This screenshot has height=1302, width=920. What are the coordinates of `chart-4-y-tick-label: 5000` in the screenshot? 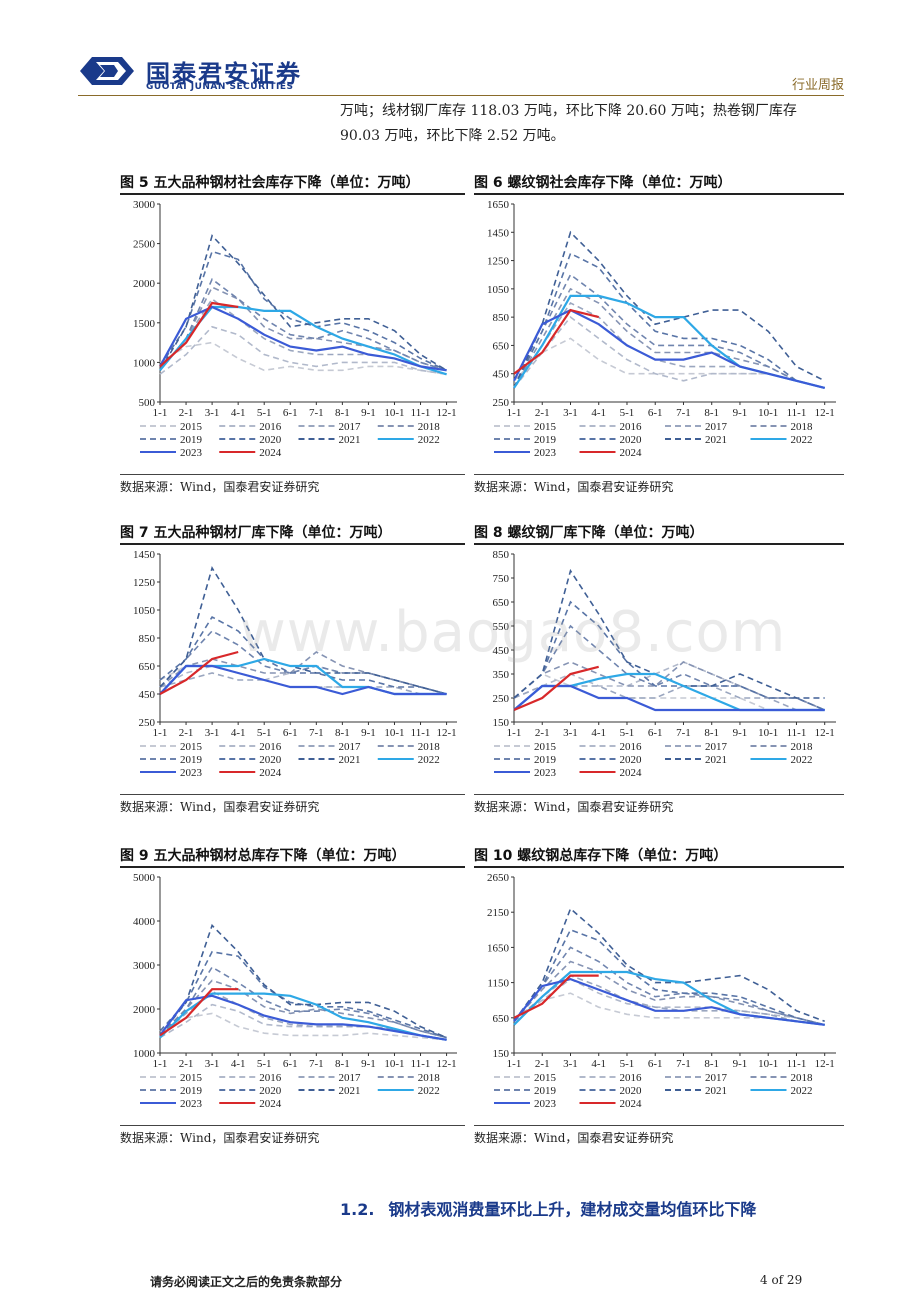 It's located at (144, 878).